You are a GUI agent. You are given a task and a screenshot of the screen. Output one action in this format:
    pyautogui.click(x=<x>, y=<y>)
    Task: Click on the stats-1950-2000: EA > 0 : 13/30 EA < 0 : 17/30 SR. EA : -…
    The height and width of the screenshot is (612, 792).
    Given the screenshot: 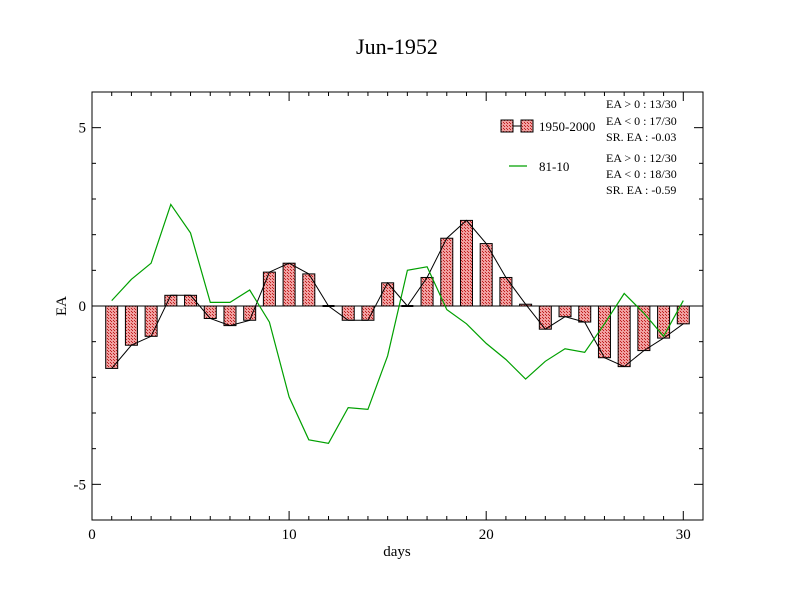 What is the action you would take?
    pyautogui.click(x=641, y=120)
    